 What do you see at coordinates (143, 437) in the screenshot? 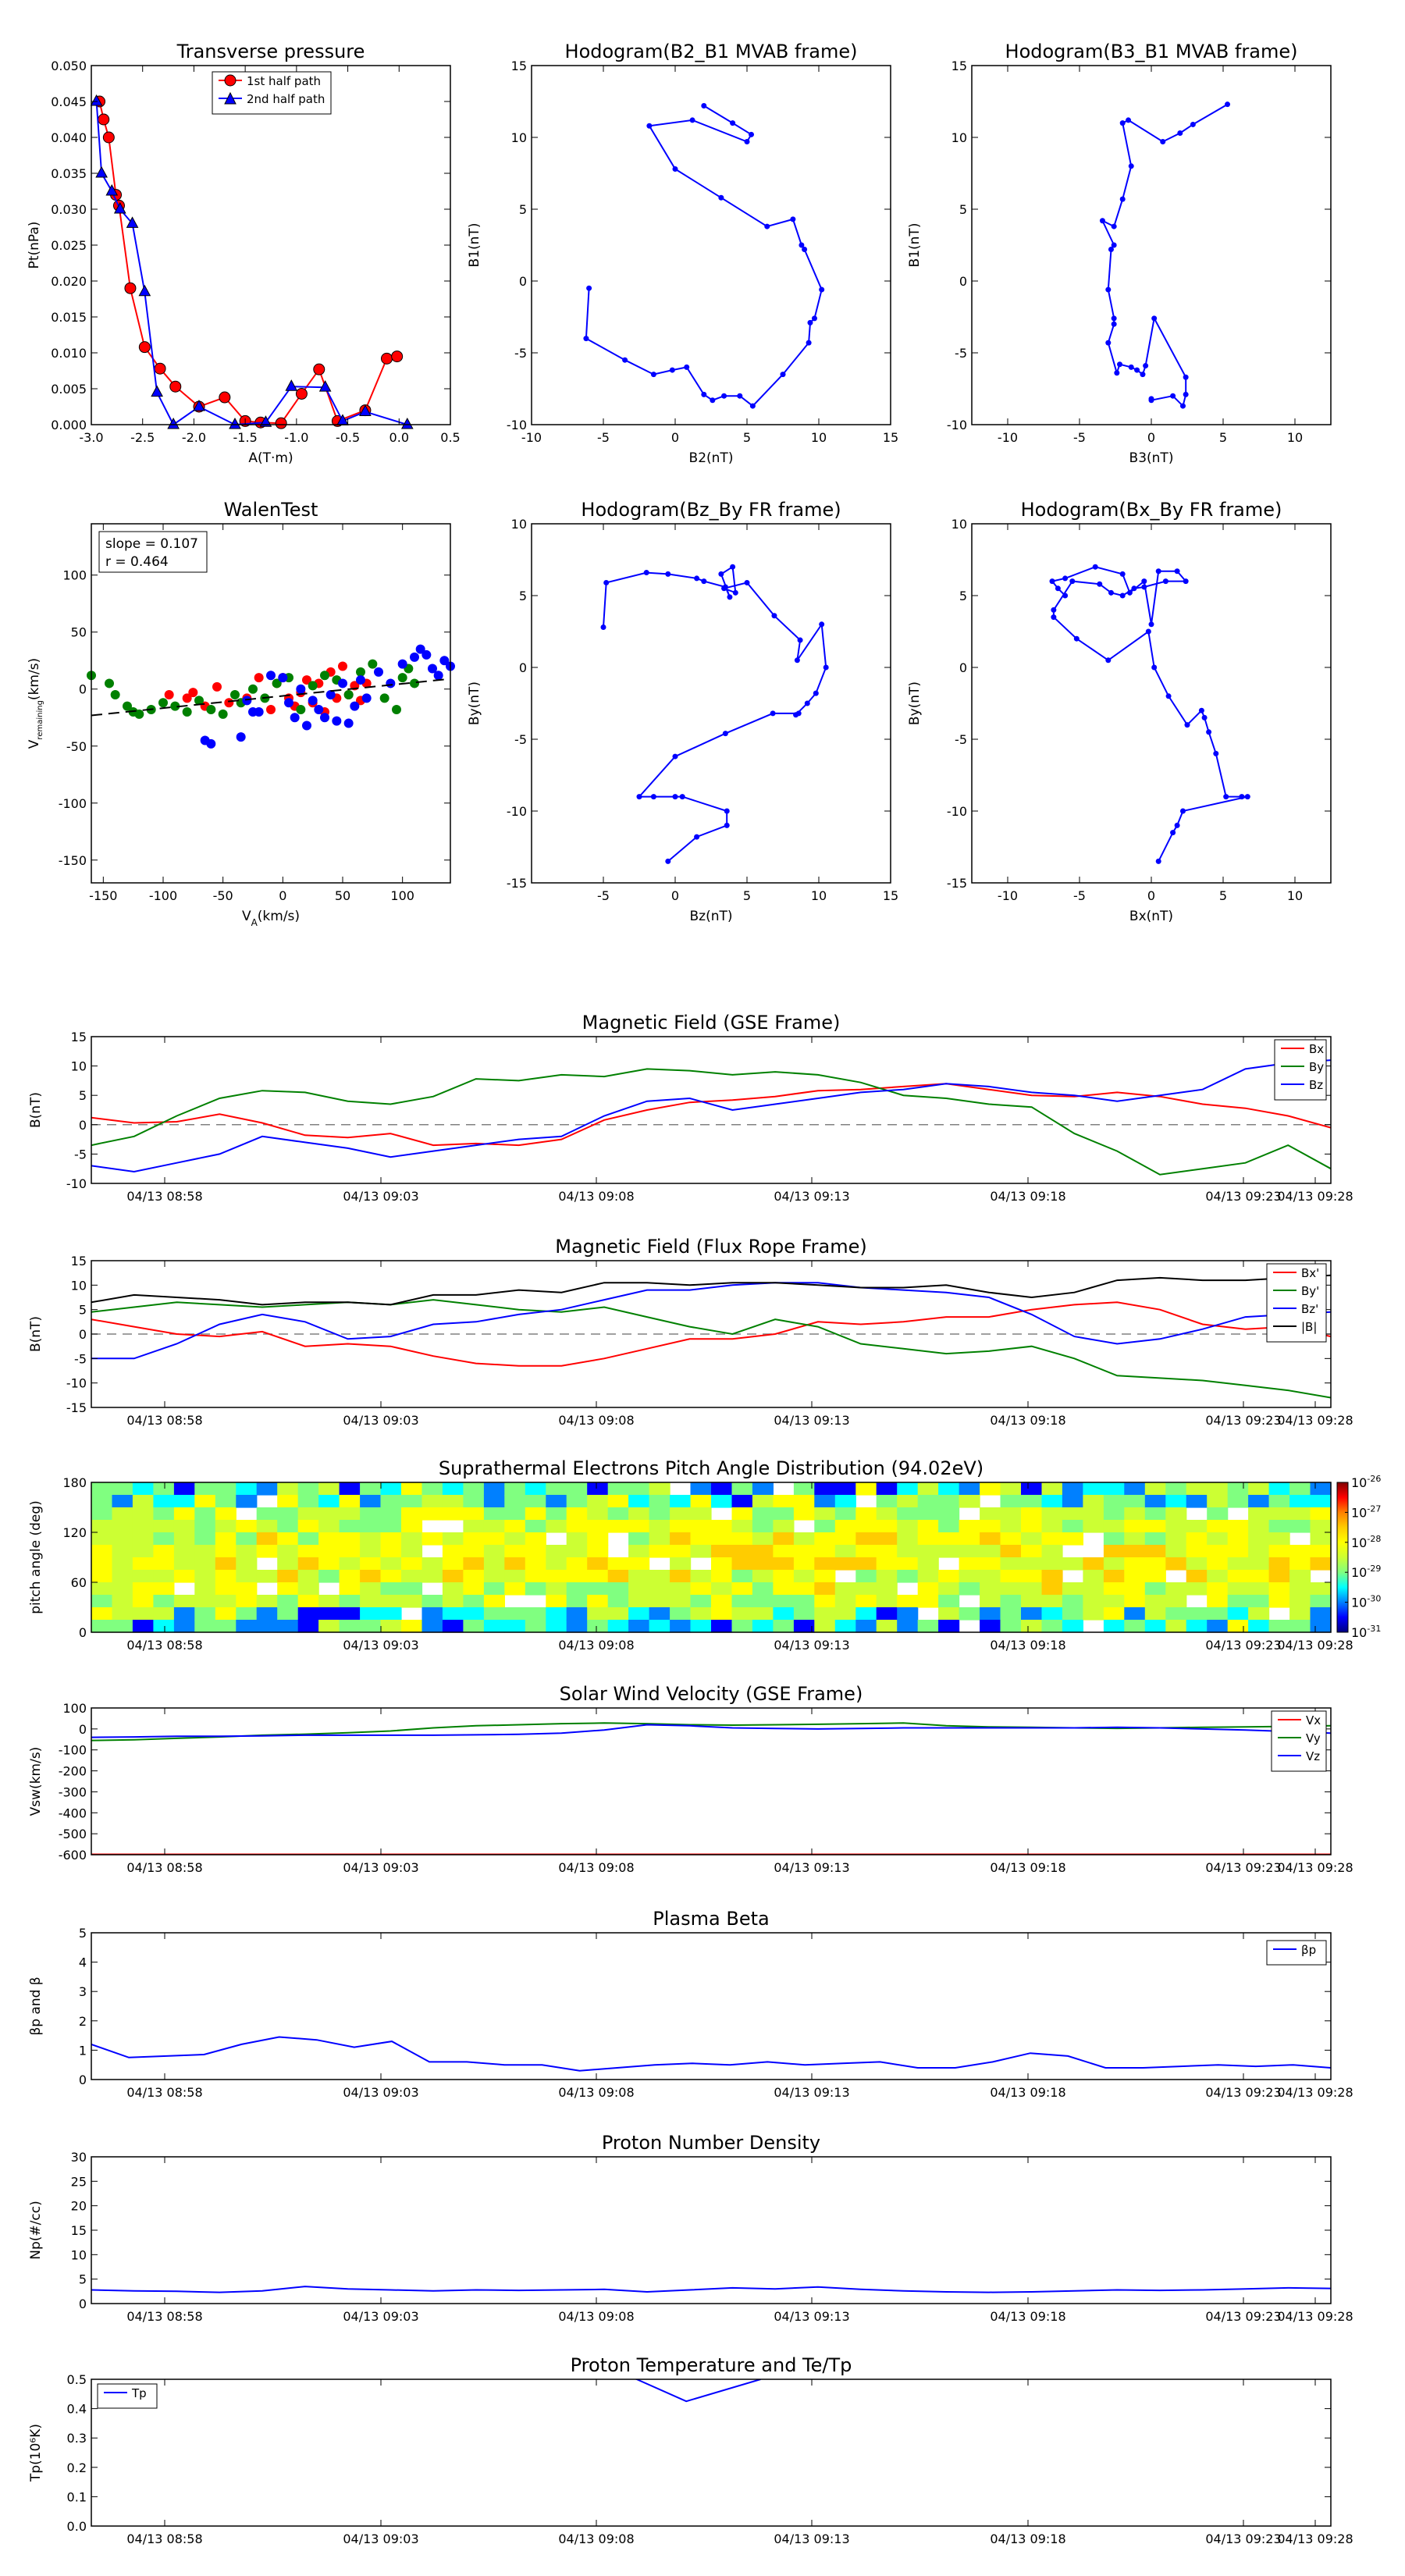
I see `x-tick-label: -2.5` at bounding box center [143, 437].